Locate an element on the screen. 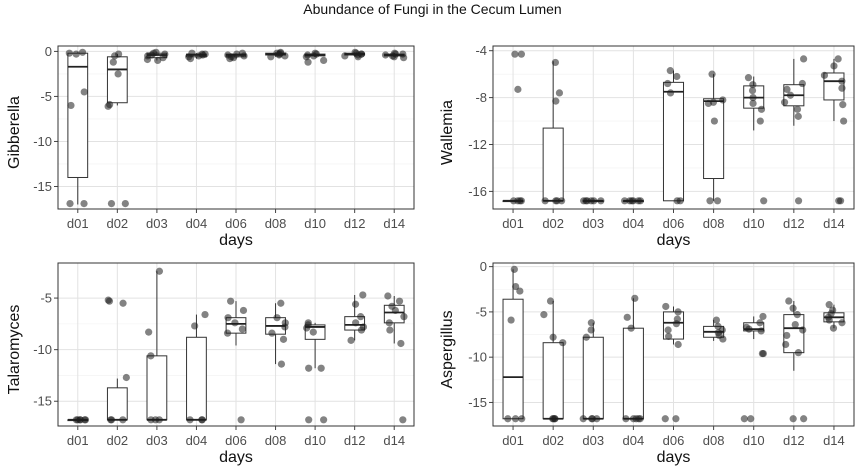 The width and height of the screenshot is (865, 469). box-d04 is located at coordinates (196, 378).